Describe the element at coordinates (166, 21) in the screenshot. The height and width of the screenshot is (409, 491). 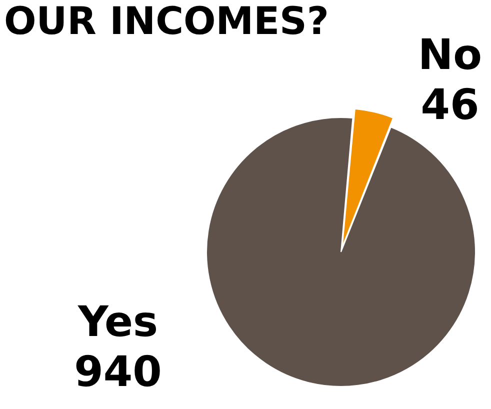
I see `chart-title: OUR INCOMES?` at that location.